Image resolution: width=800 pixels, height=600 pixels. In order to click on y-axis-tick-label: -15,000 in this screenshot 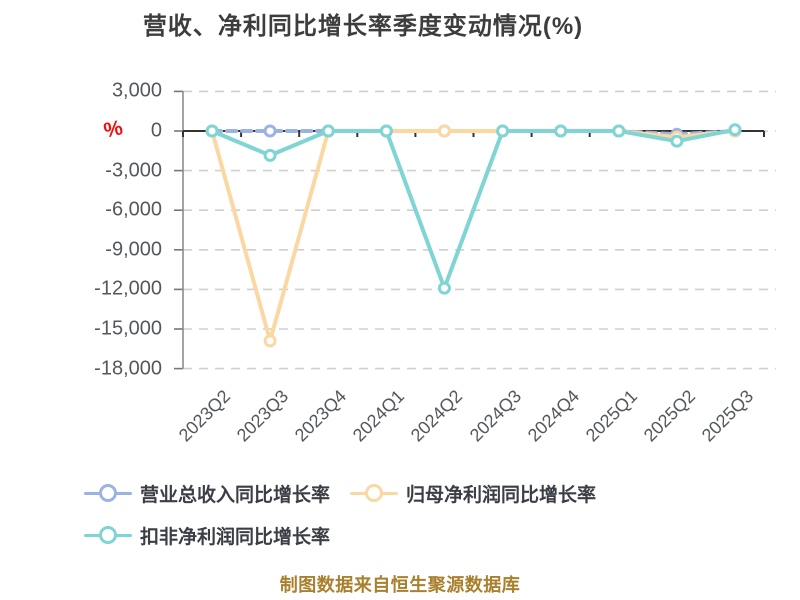, I will do `click(128, 328)`.